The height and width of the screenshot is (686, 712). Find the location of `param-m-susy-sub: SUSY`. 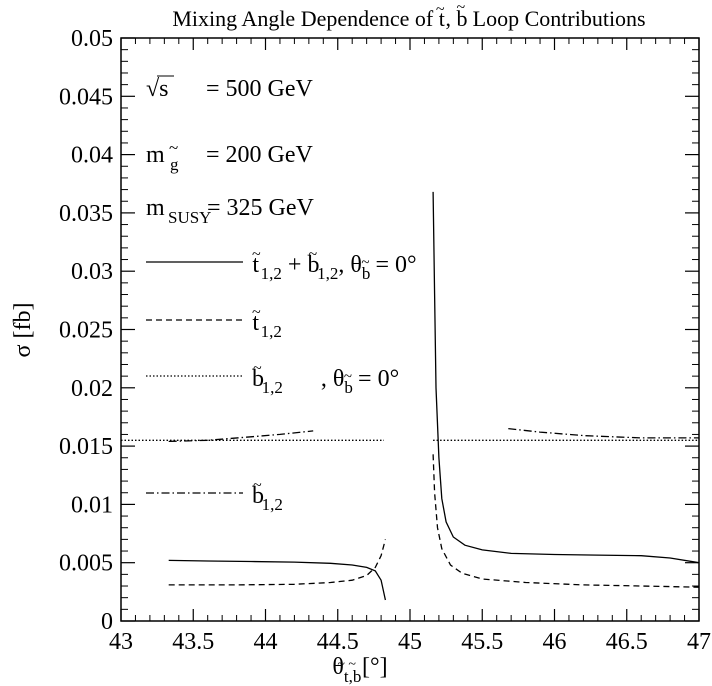

param-m-susy-sub: SUSY is located at coordinates (189, 217).